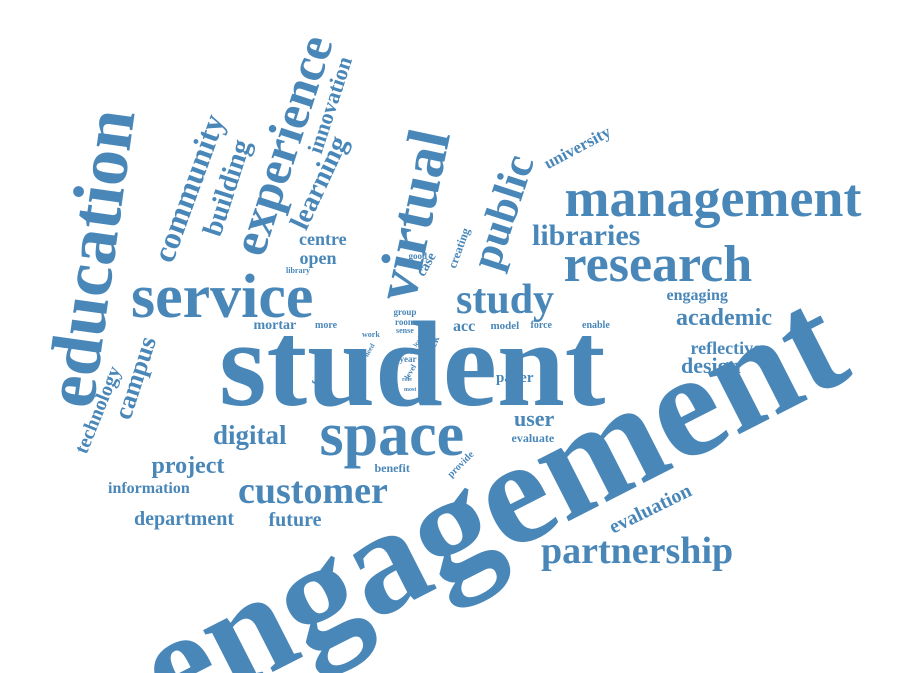 The width and height of the screenshot is (900, 673). What do you see at coordinates (596, 325) in the screenshot?
I see `word-enable: enable` at bounding box center [596, 325].